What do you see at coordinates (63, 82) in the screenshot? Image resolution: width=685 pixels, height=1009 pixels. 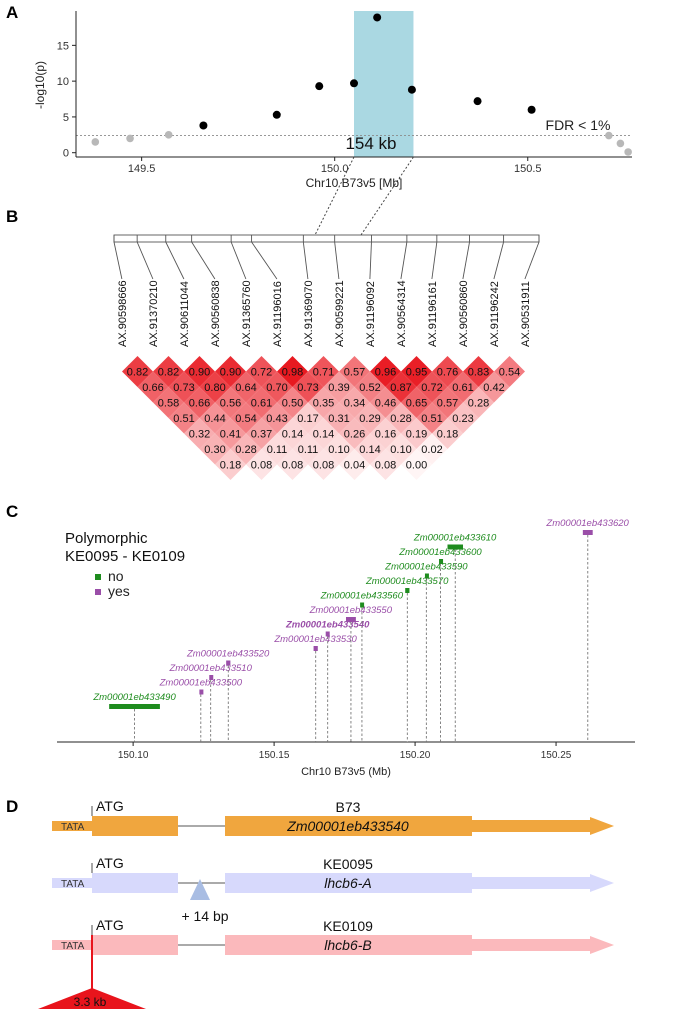 I see `y-tick-label: 10` at bounding box center [63, 82].